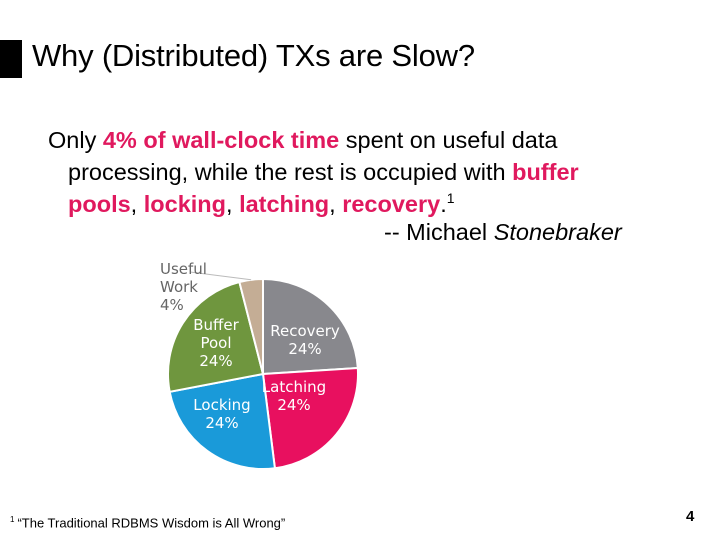 The width and height of the screenshot is (720, 540). I want to click on slice-label-locking: Locking 24%, so click(221, 414).